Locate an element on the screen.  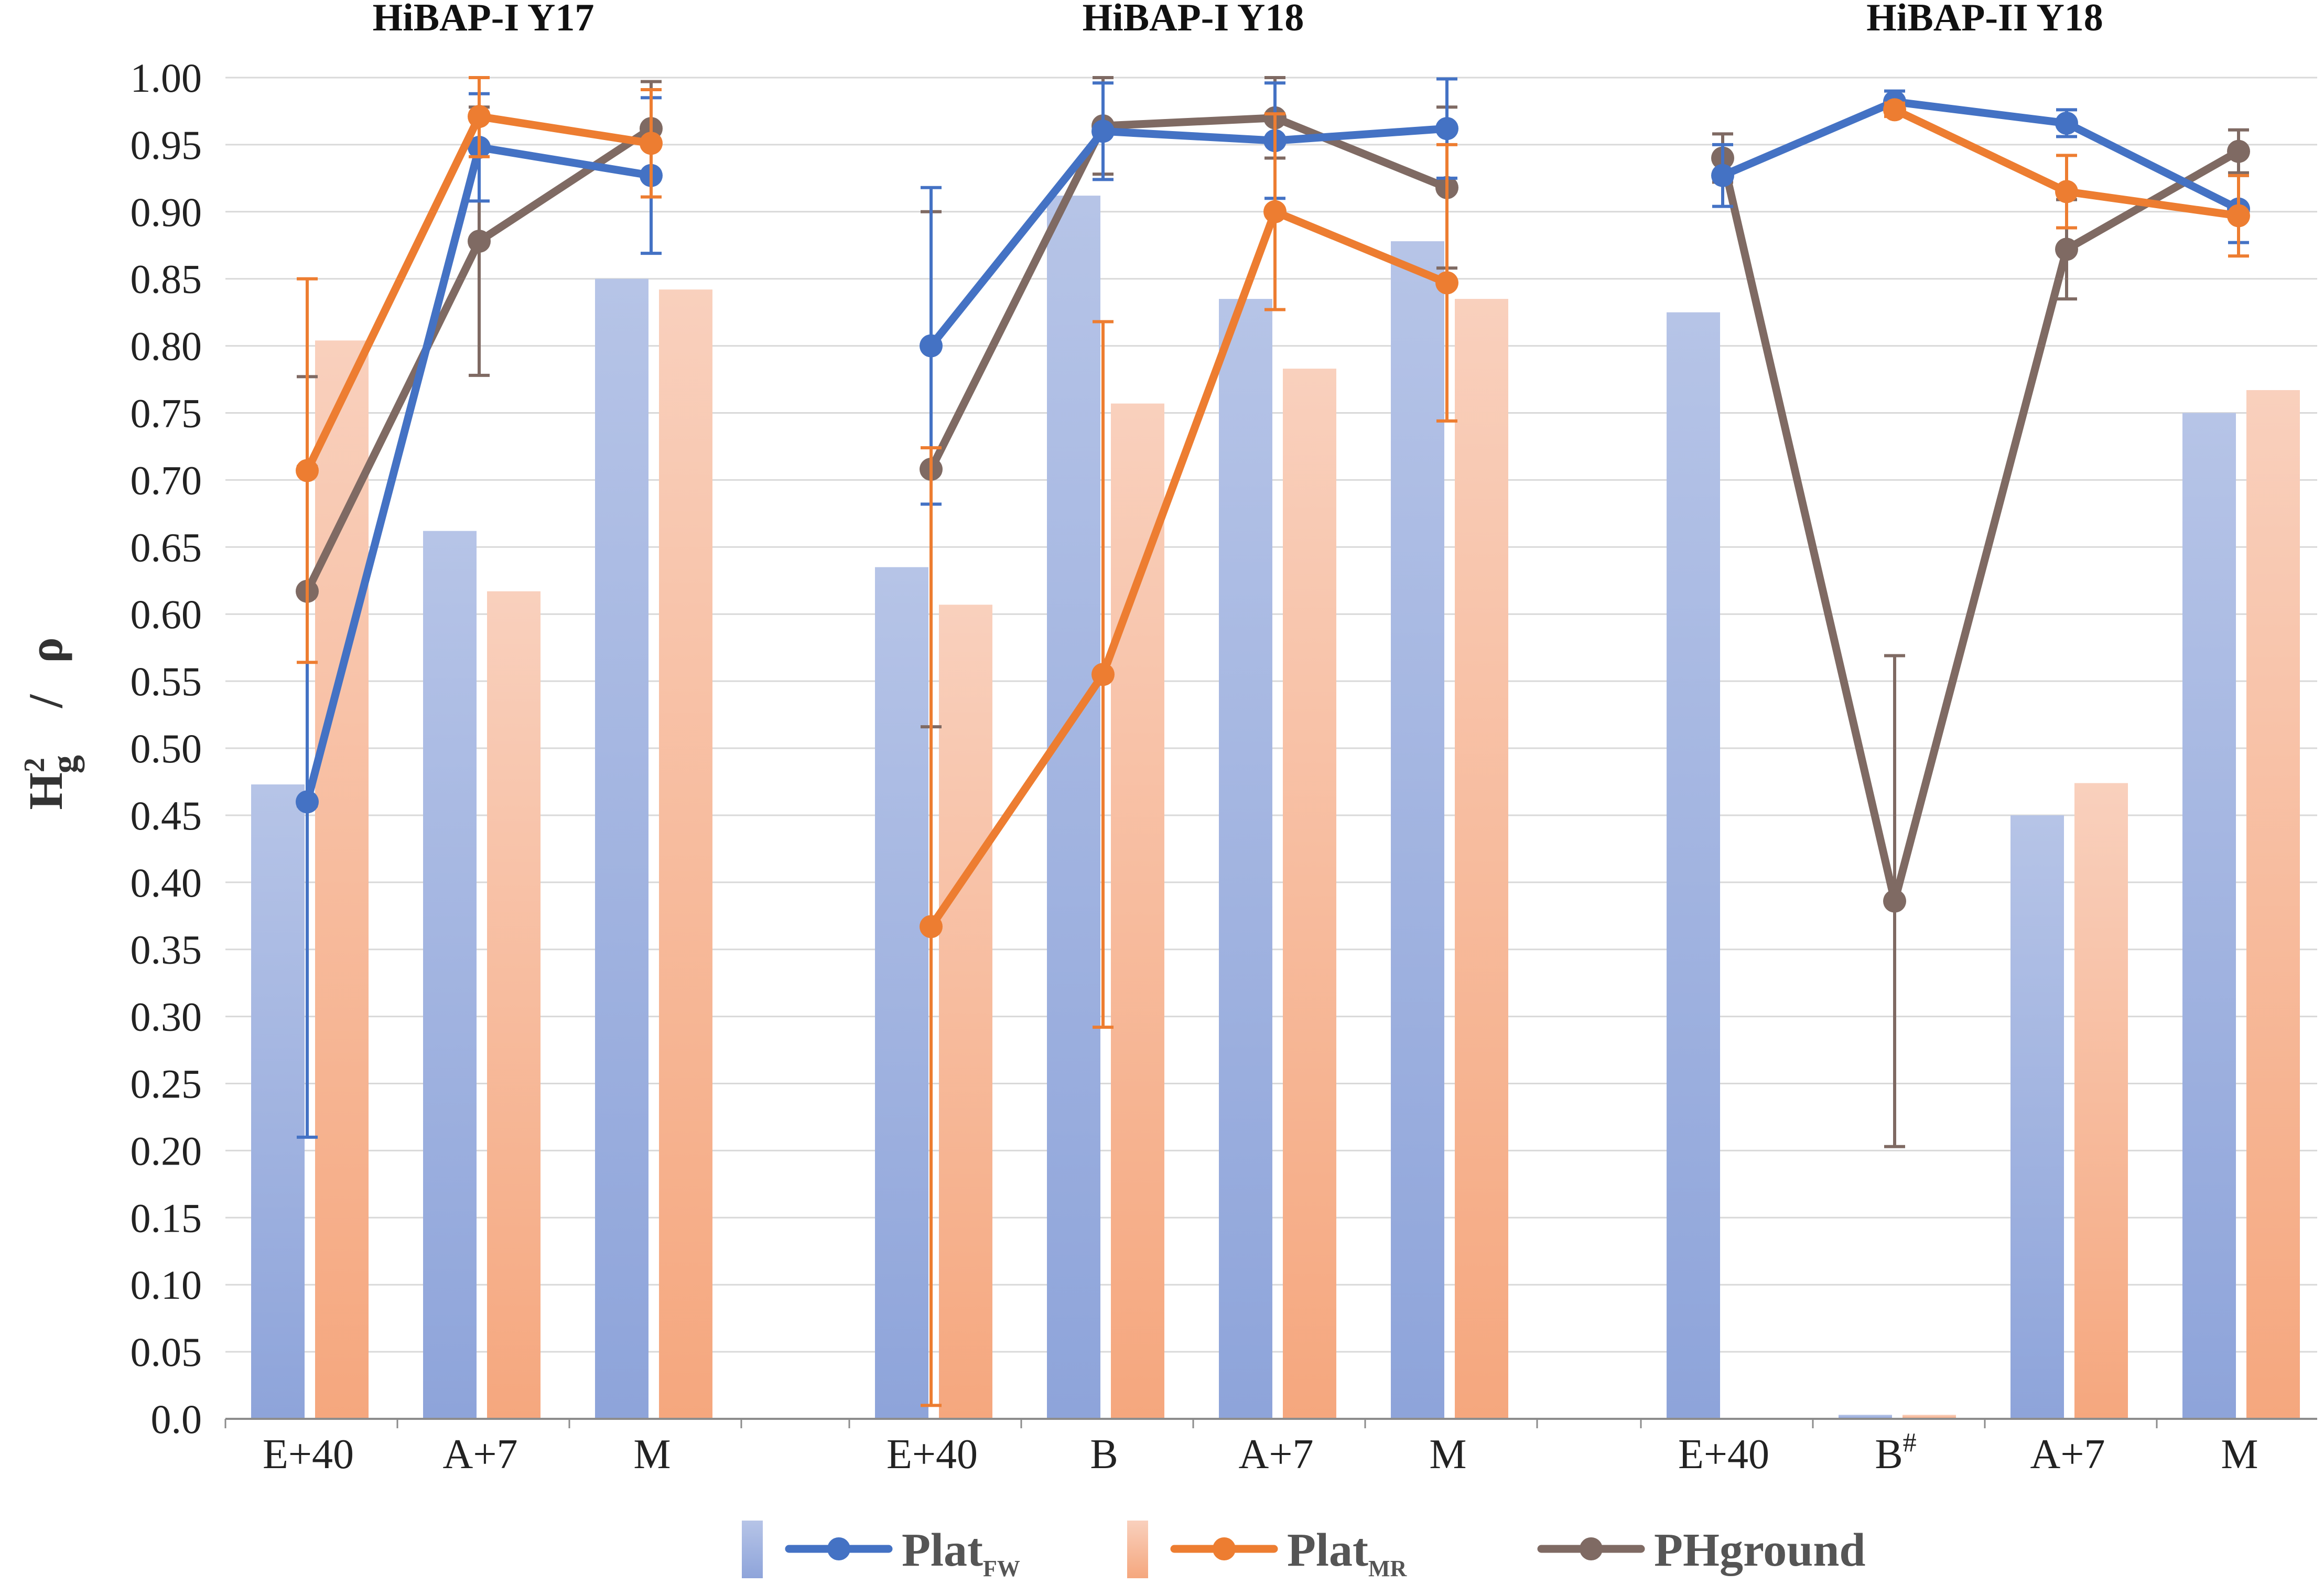
y-tick-label: 0.35 is located at coordinates (166, 950).